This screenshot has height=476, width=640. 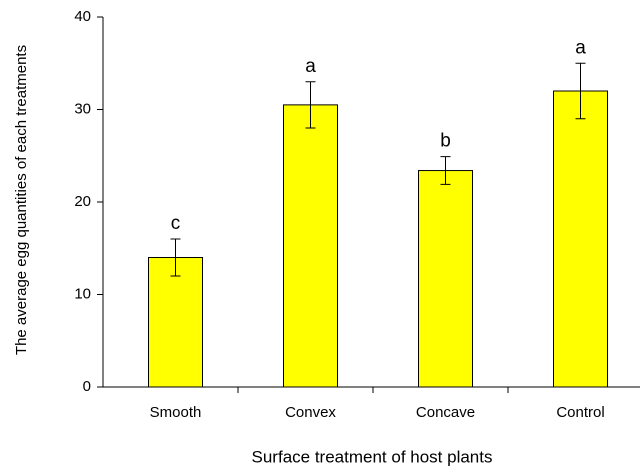 I want to click on x-tick-label: Control, so click(x=580, y=412).